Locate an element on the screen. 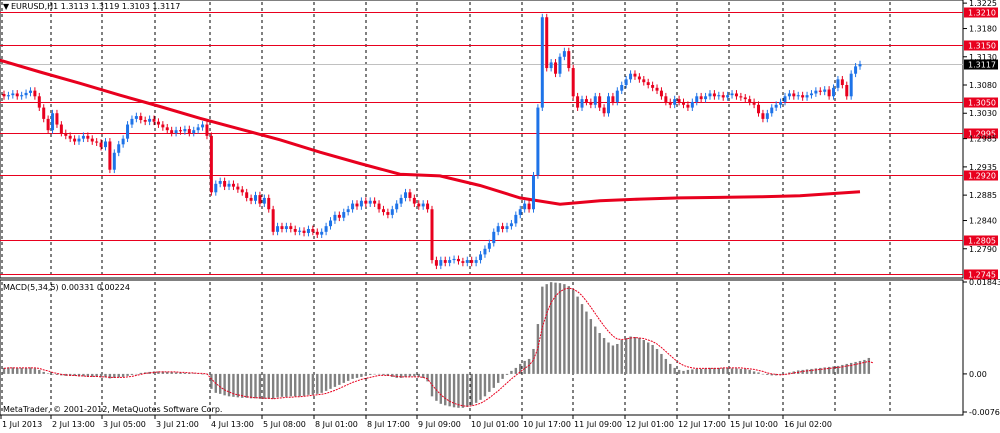 The width and height of the screenshot is (1000, 433). price-tick-label: 1.2985 is located at coordinates (983, 139).